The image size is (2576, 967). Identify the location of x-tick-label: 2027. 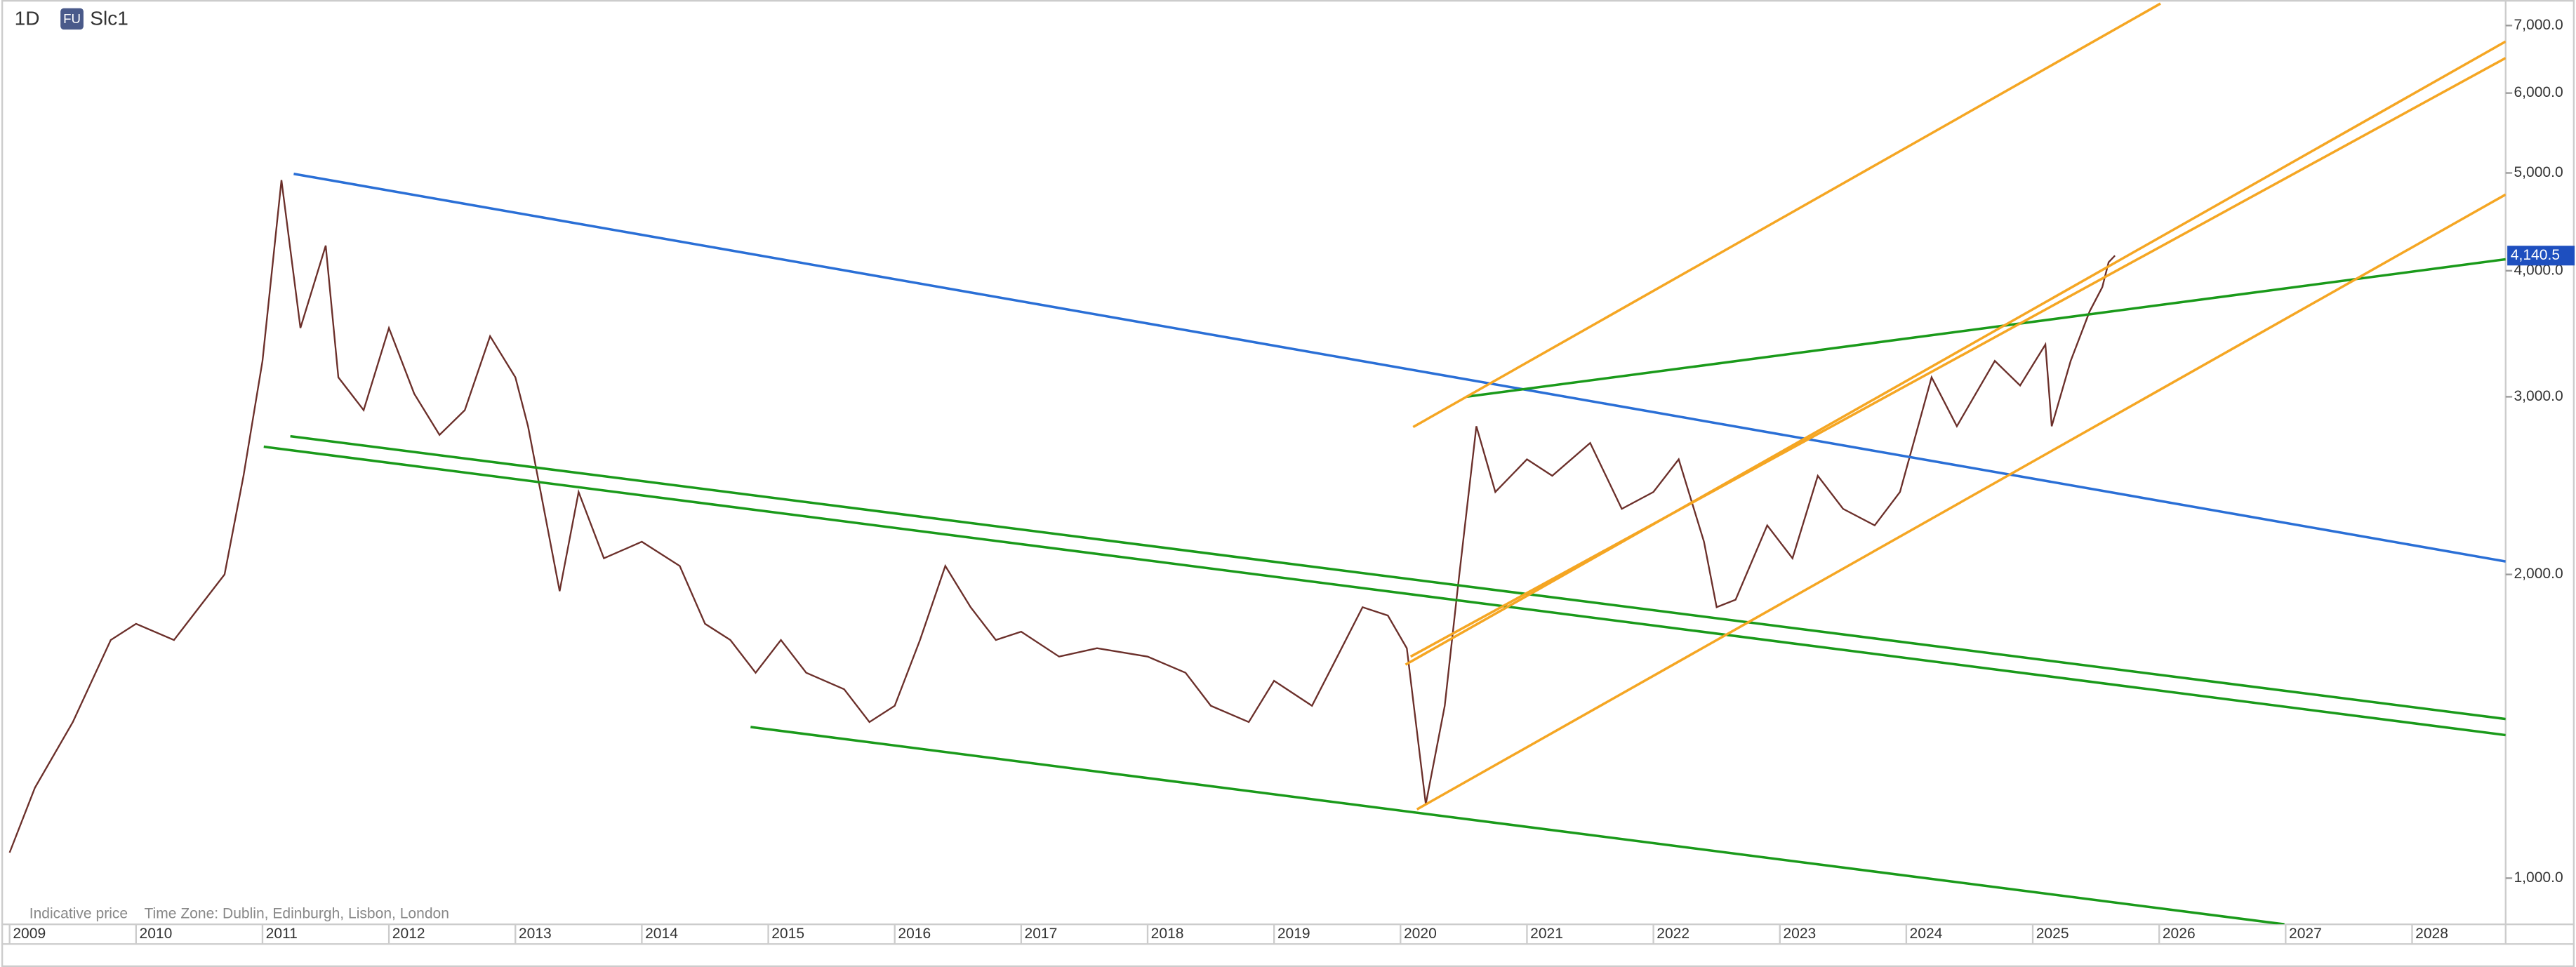
(2306, 934).